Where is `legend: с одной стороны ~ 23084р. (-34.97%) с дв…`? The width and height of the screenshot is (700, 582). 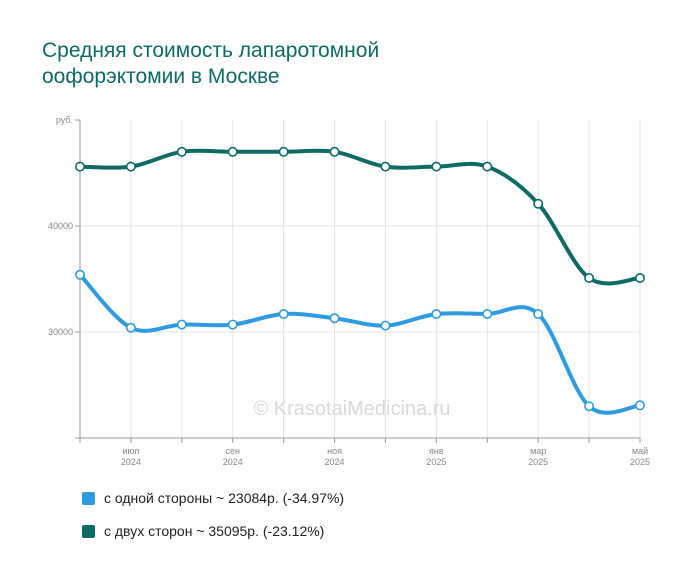
legend: с одной стороны ~ 23084р. (-34.97%) с дв… is located at coordinates (213, 521).